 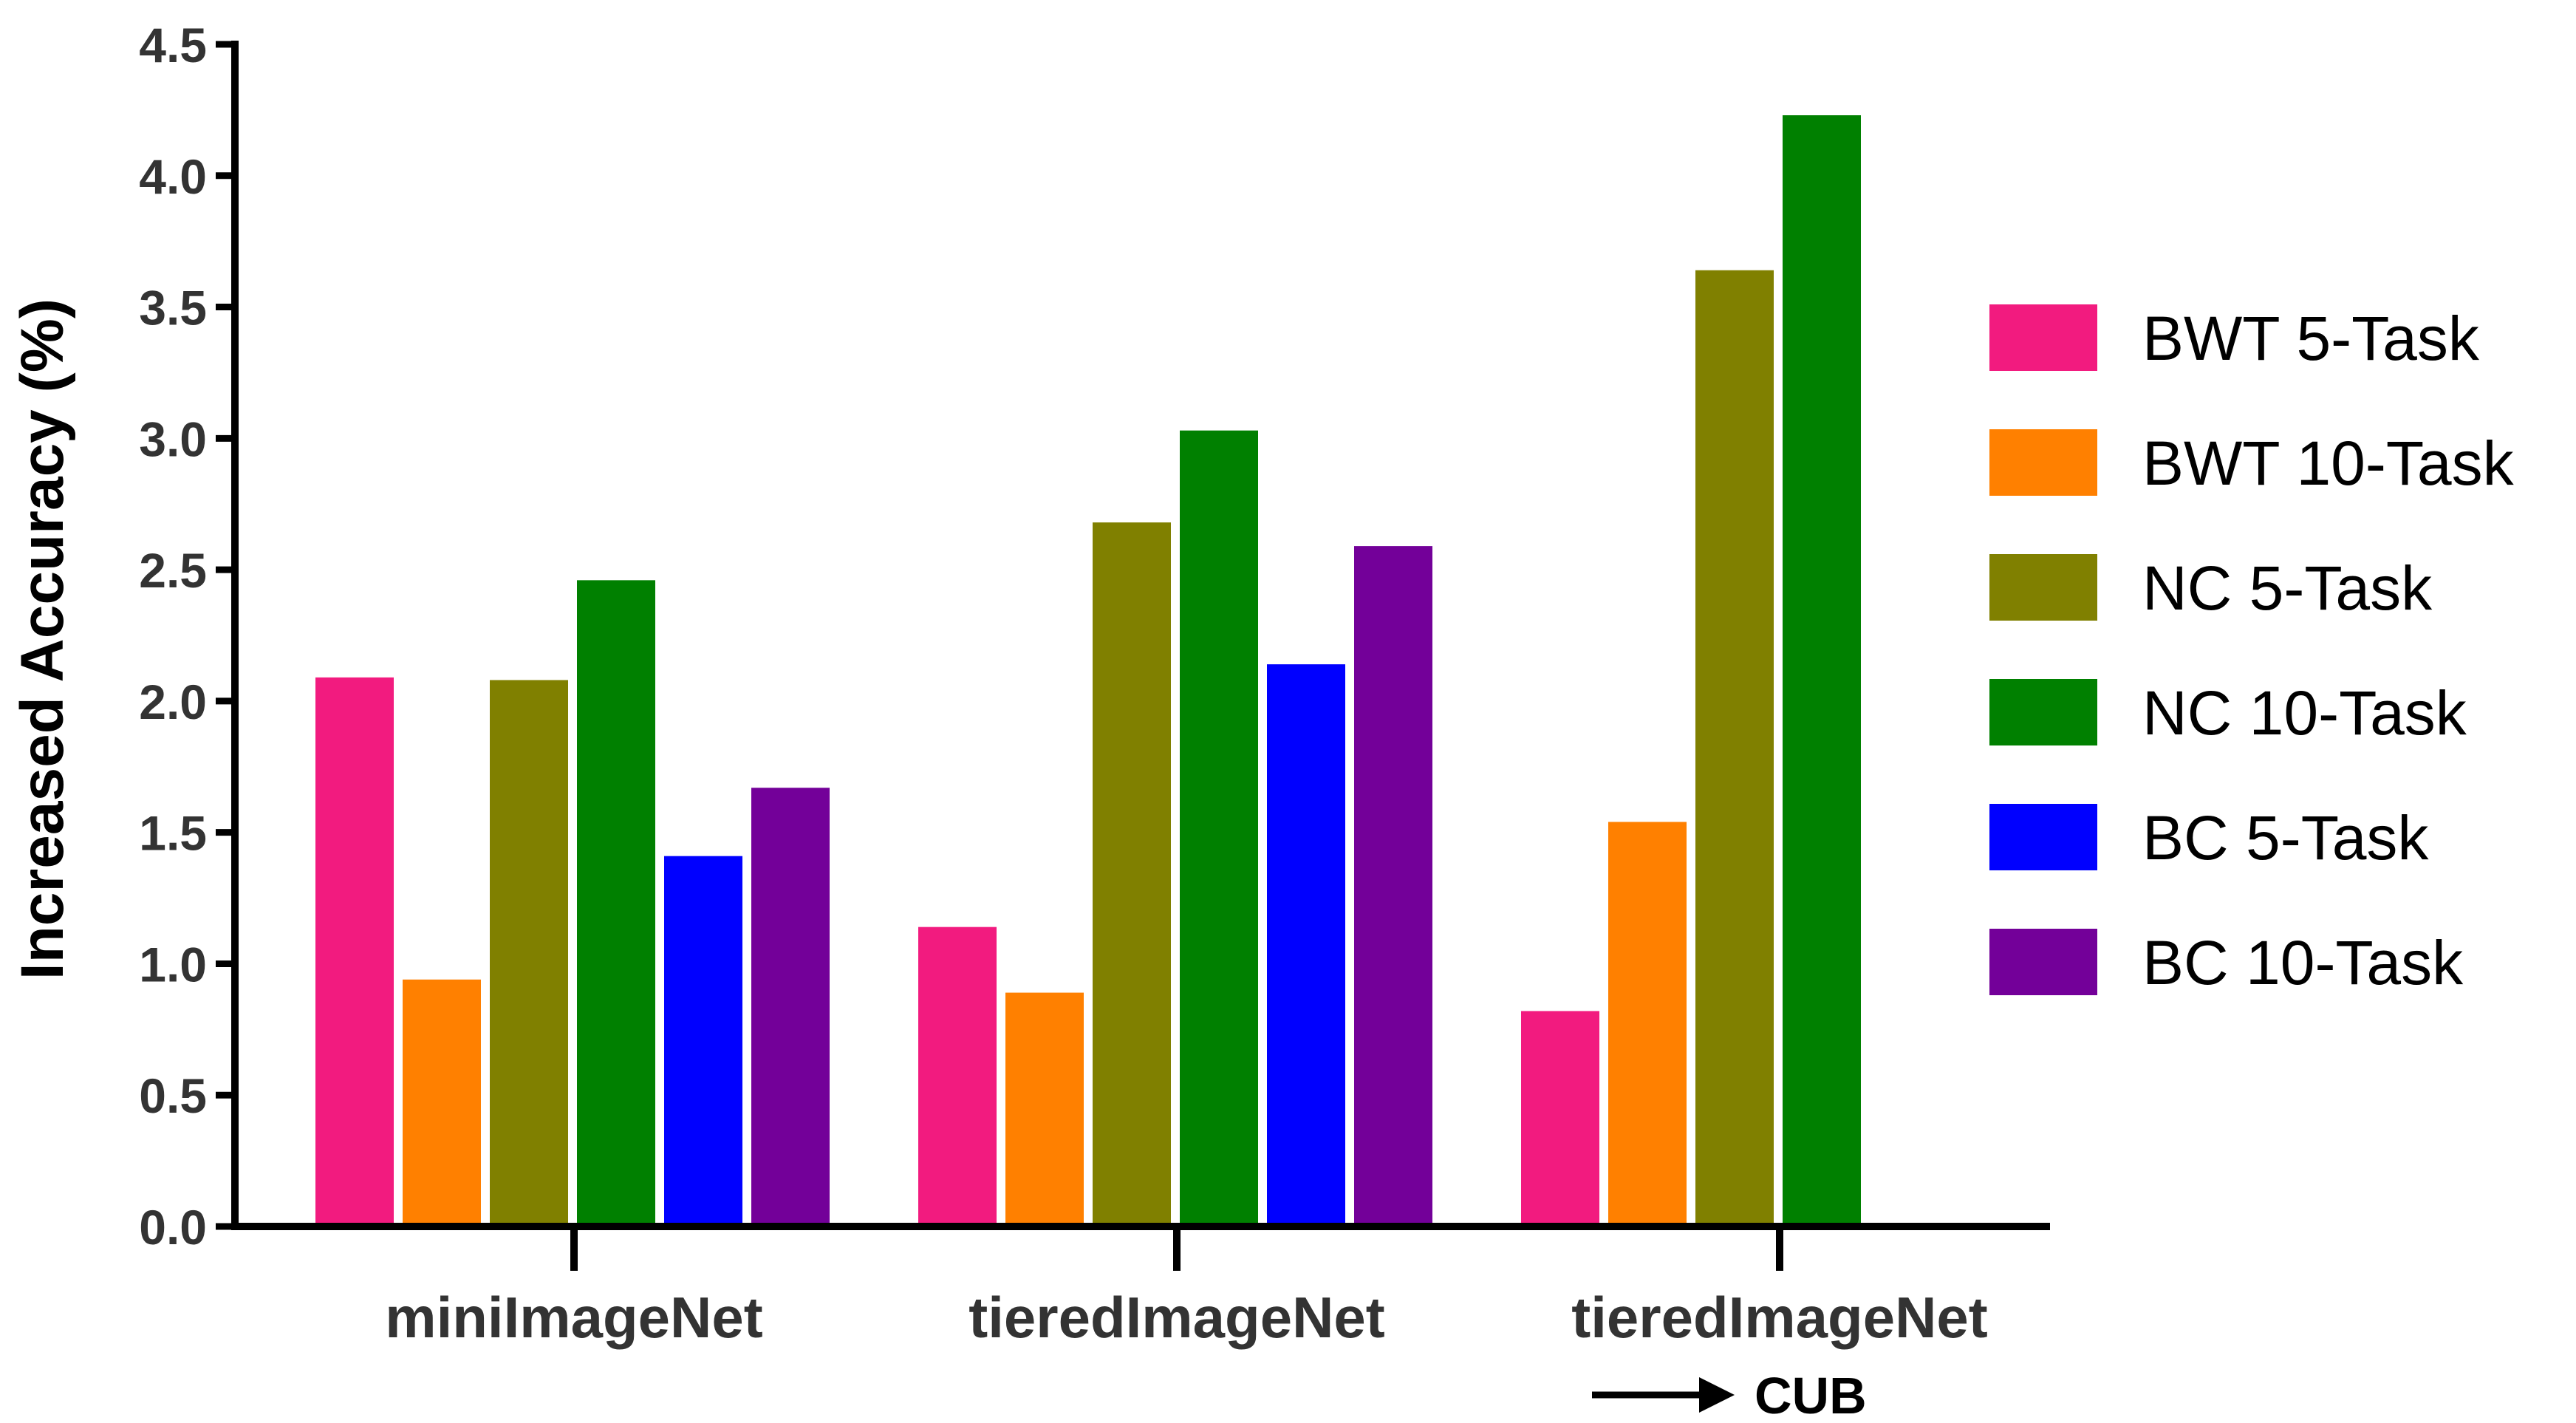 What do you see at coordinates (187, 636) in the screenshot?
I see `y-ticks-layer: 0.0 0.5 1.0 1.5 2.0 2.5 3.0 3.5 4.0 4.5` at bounding box center [187, 636].